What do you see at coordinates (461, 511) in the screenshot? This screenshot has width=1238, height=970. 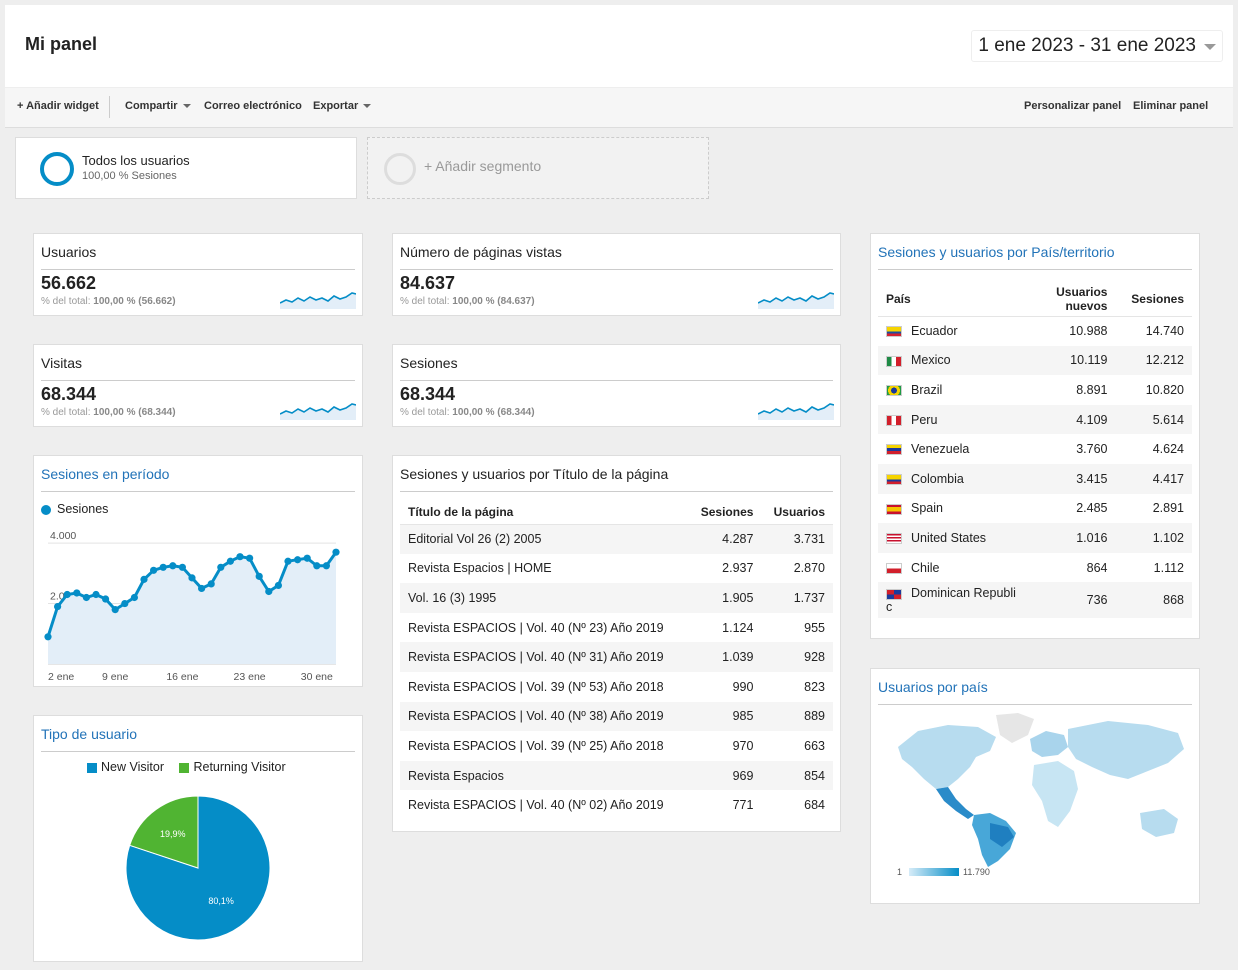 I see `column-header-page: Título de la página` at bounding box center [461, 511].